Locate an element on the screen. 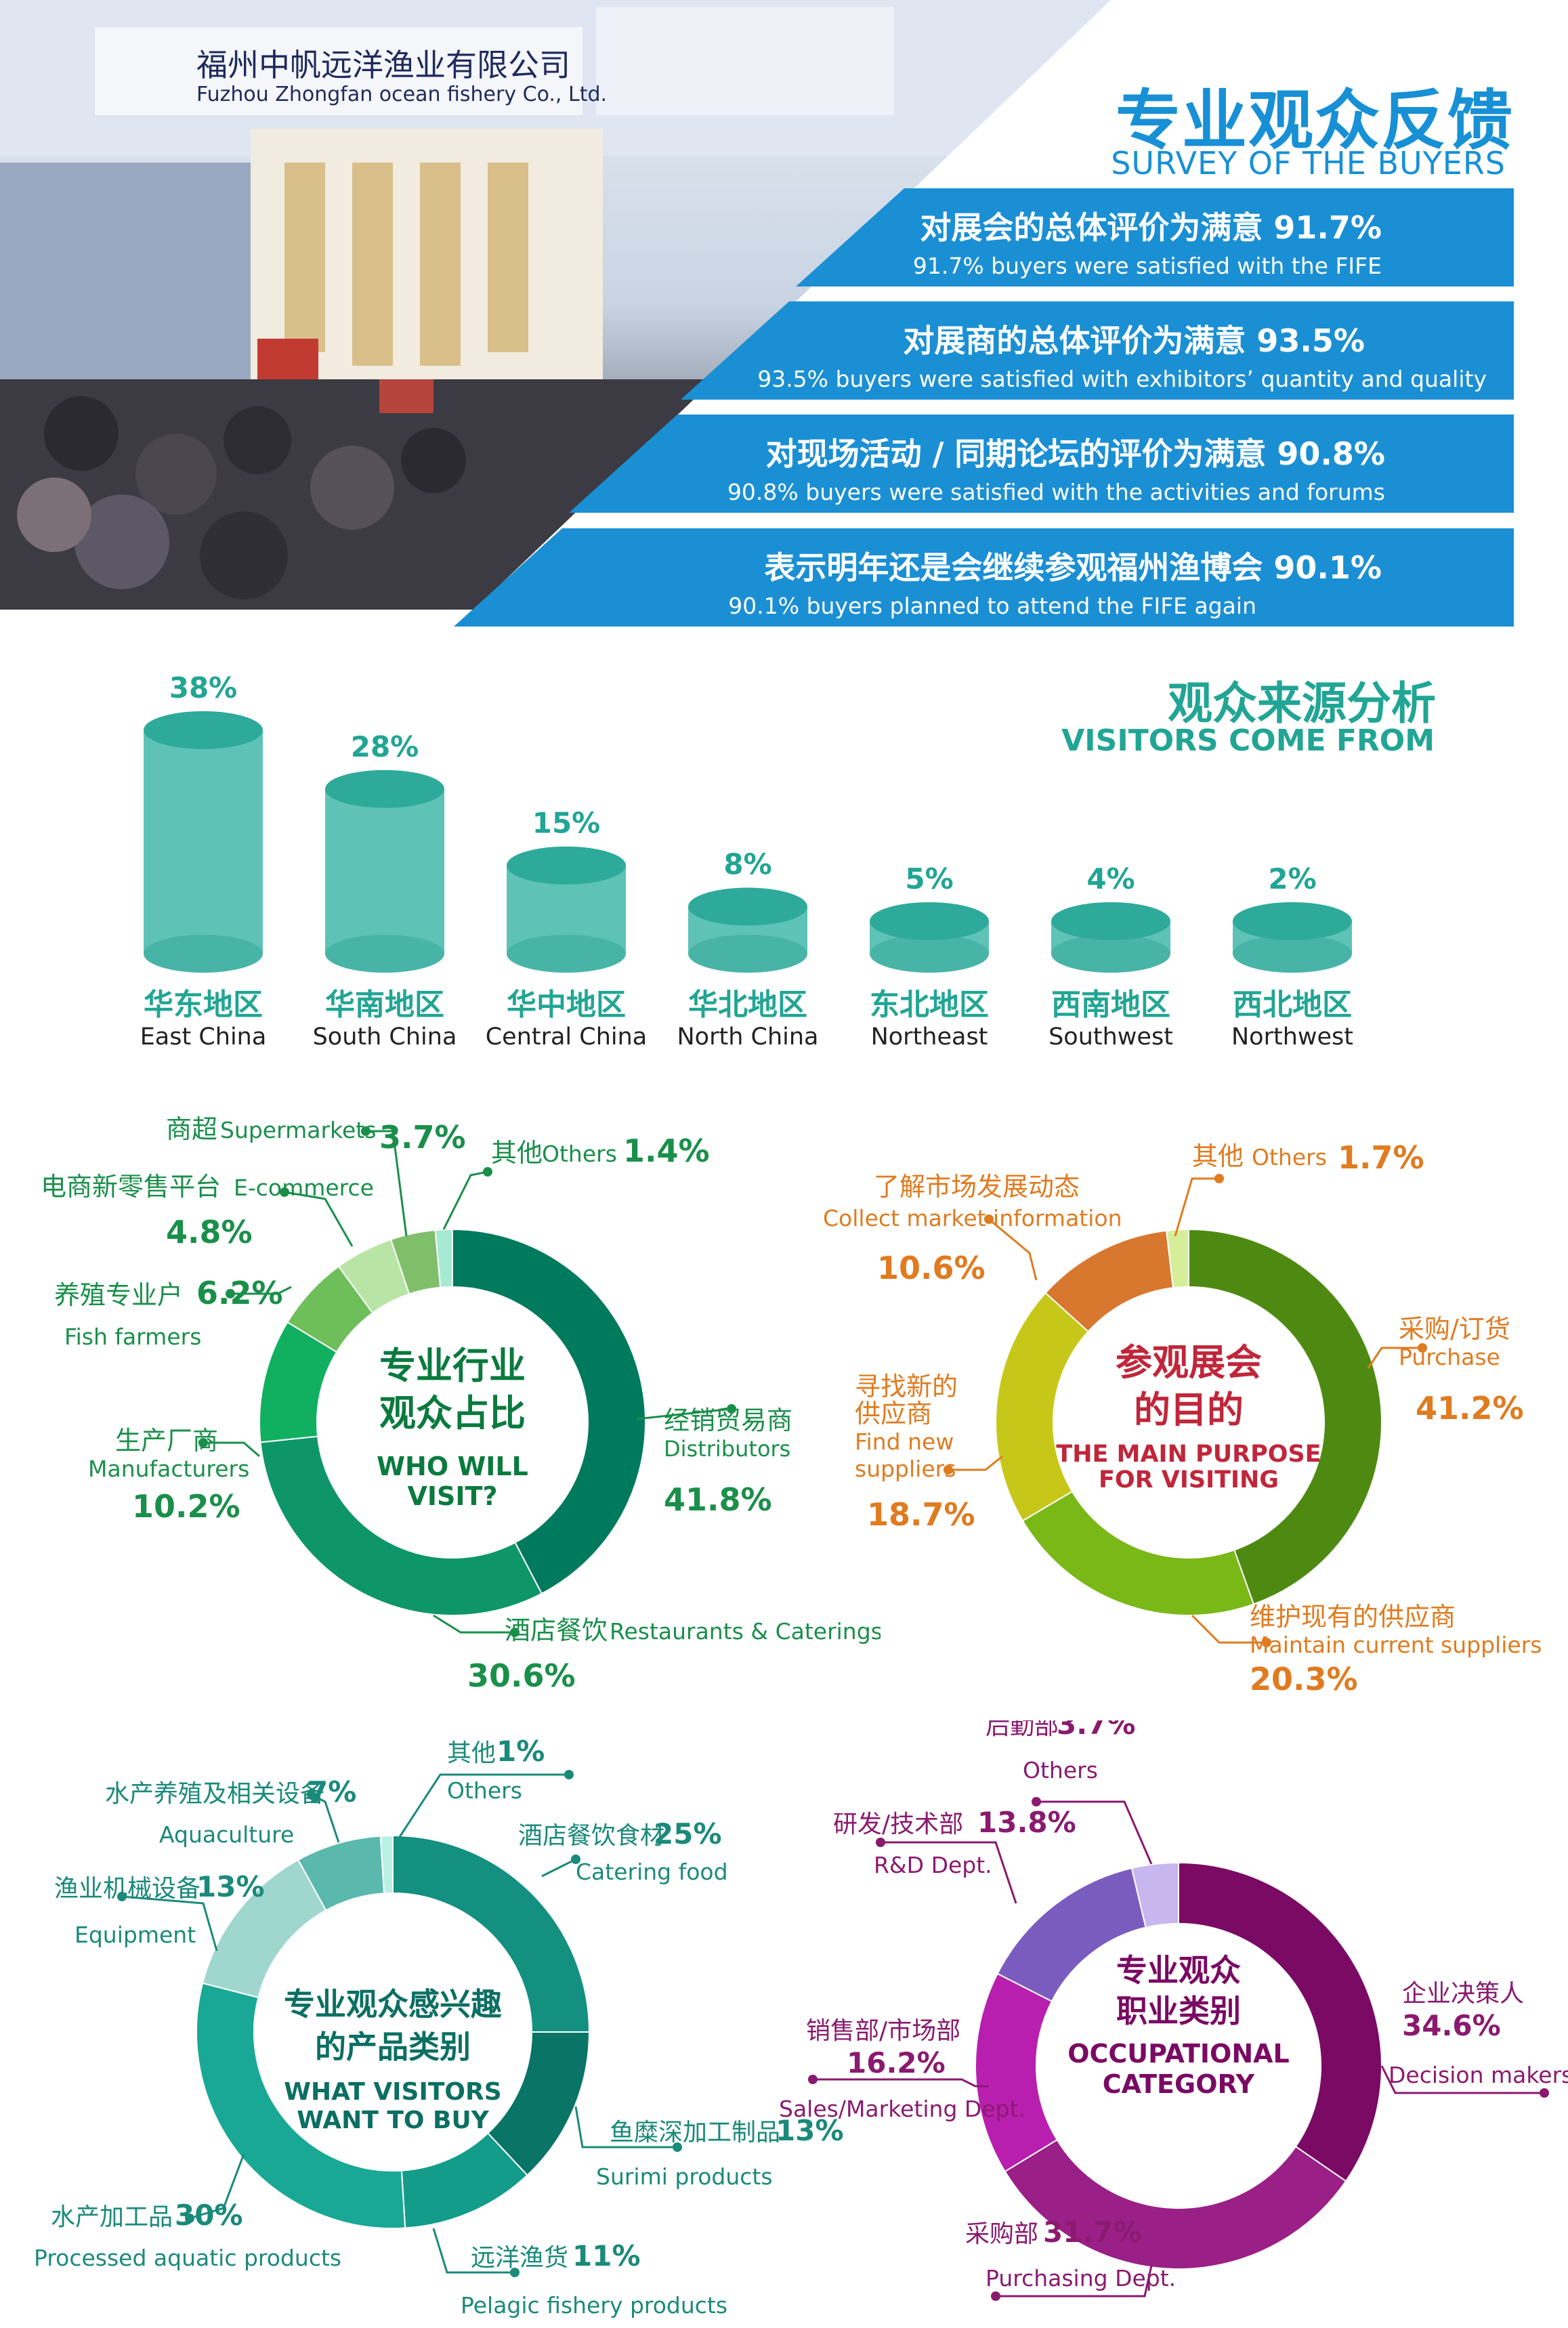  slice-label: 20.3% is located at coordinates (1304, 1679).